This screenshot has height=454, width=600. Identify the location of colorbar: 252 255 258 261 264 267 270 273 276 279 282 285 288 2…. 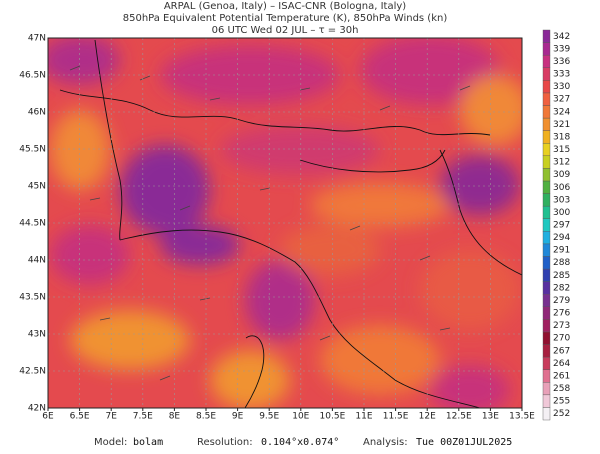
(556, 225).